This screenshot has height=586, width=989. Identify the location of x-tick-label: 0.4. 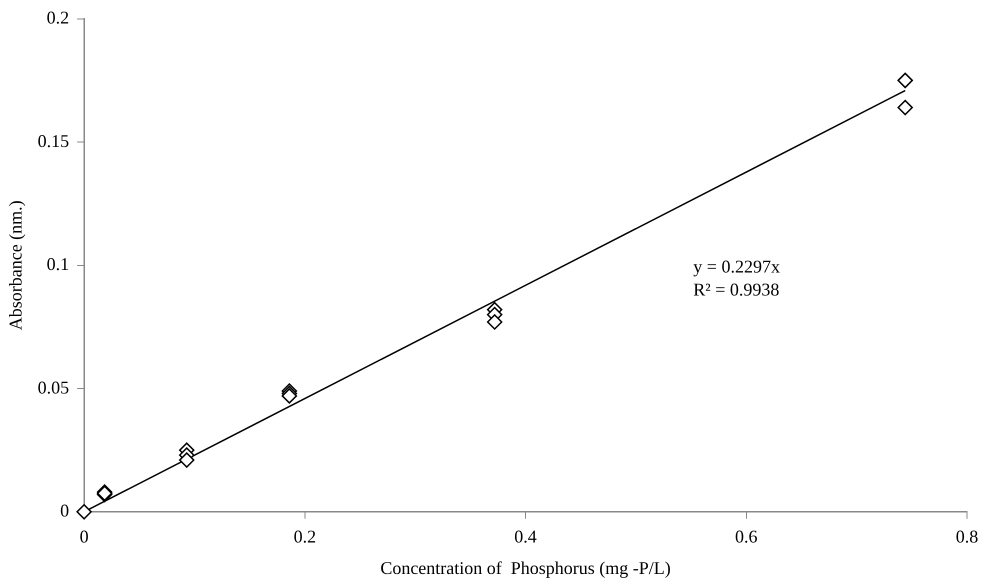
(525, 536).